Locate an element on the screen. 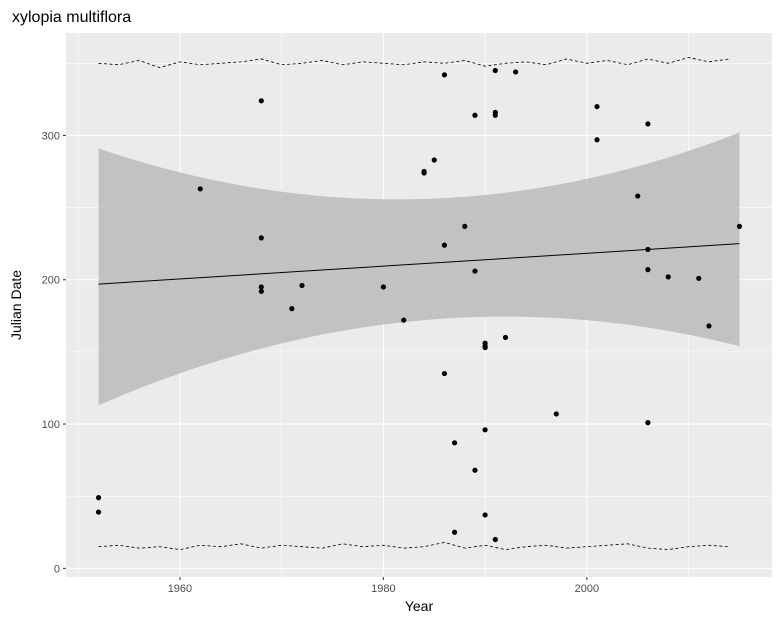 Image resolution: width=781 pixels, height=621 pixels. regression-line is located at coordinates (419, 264).